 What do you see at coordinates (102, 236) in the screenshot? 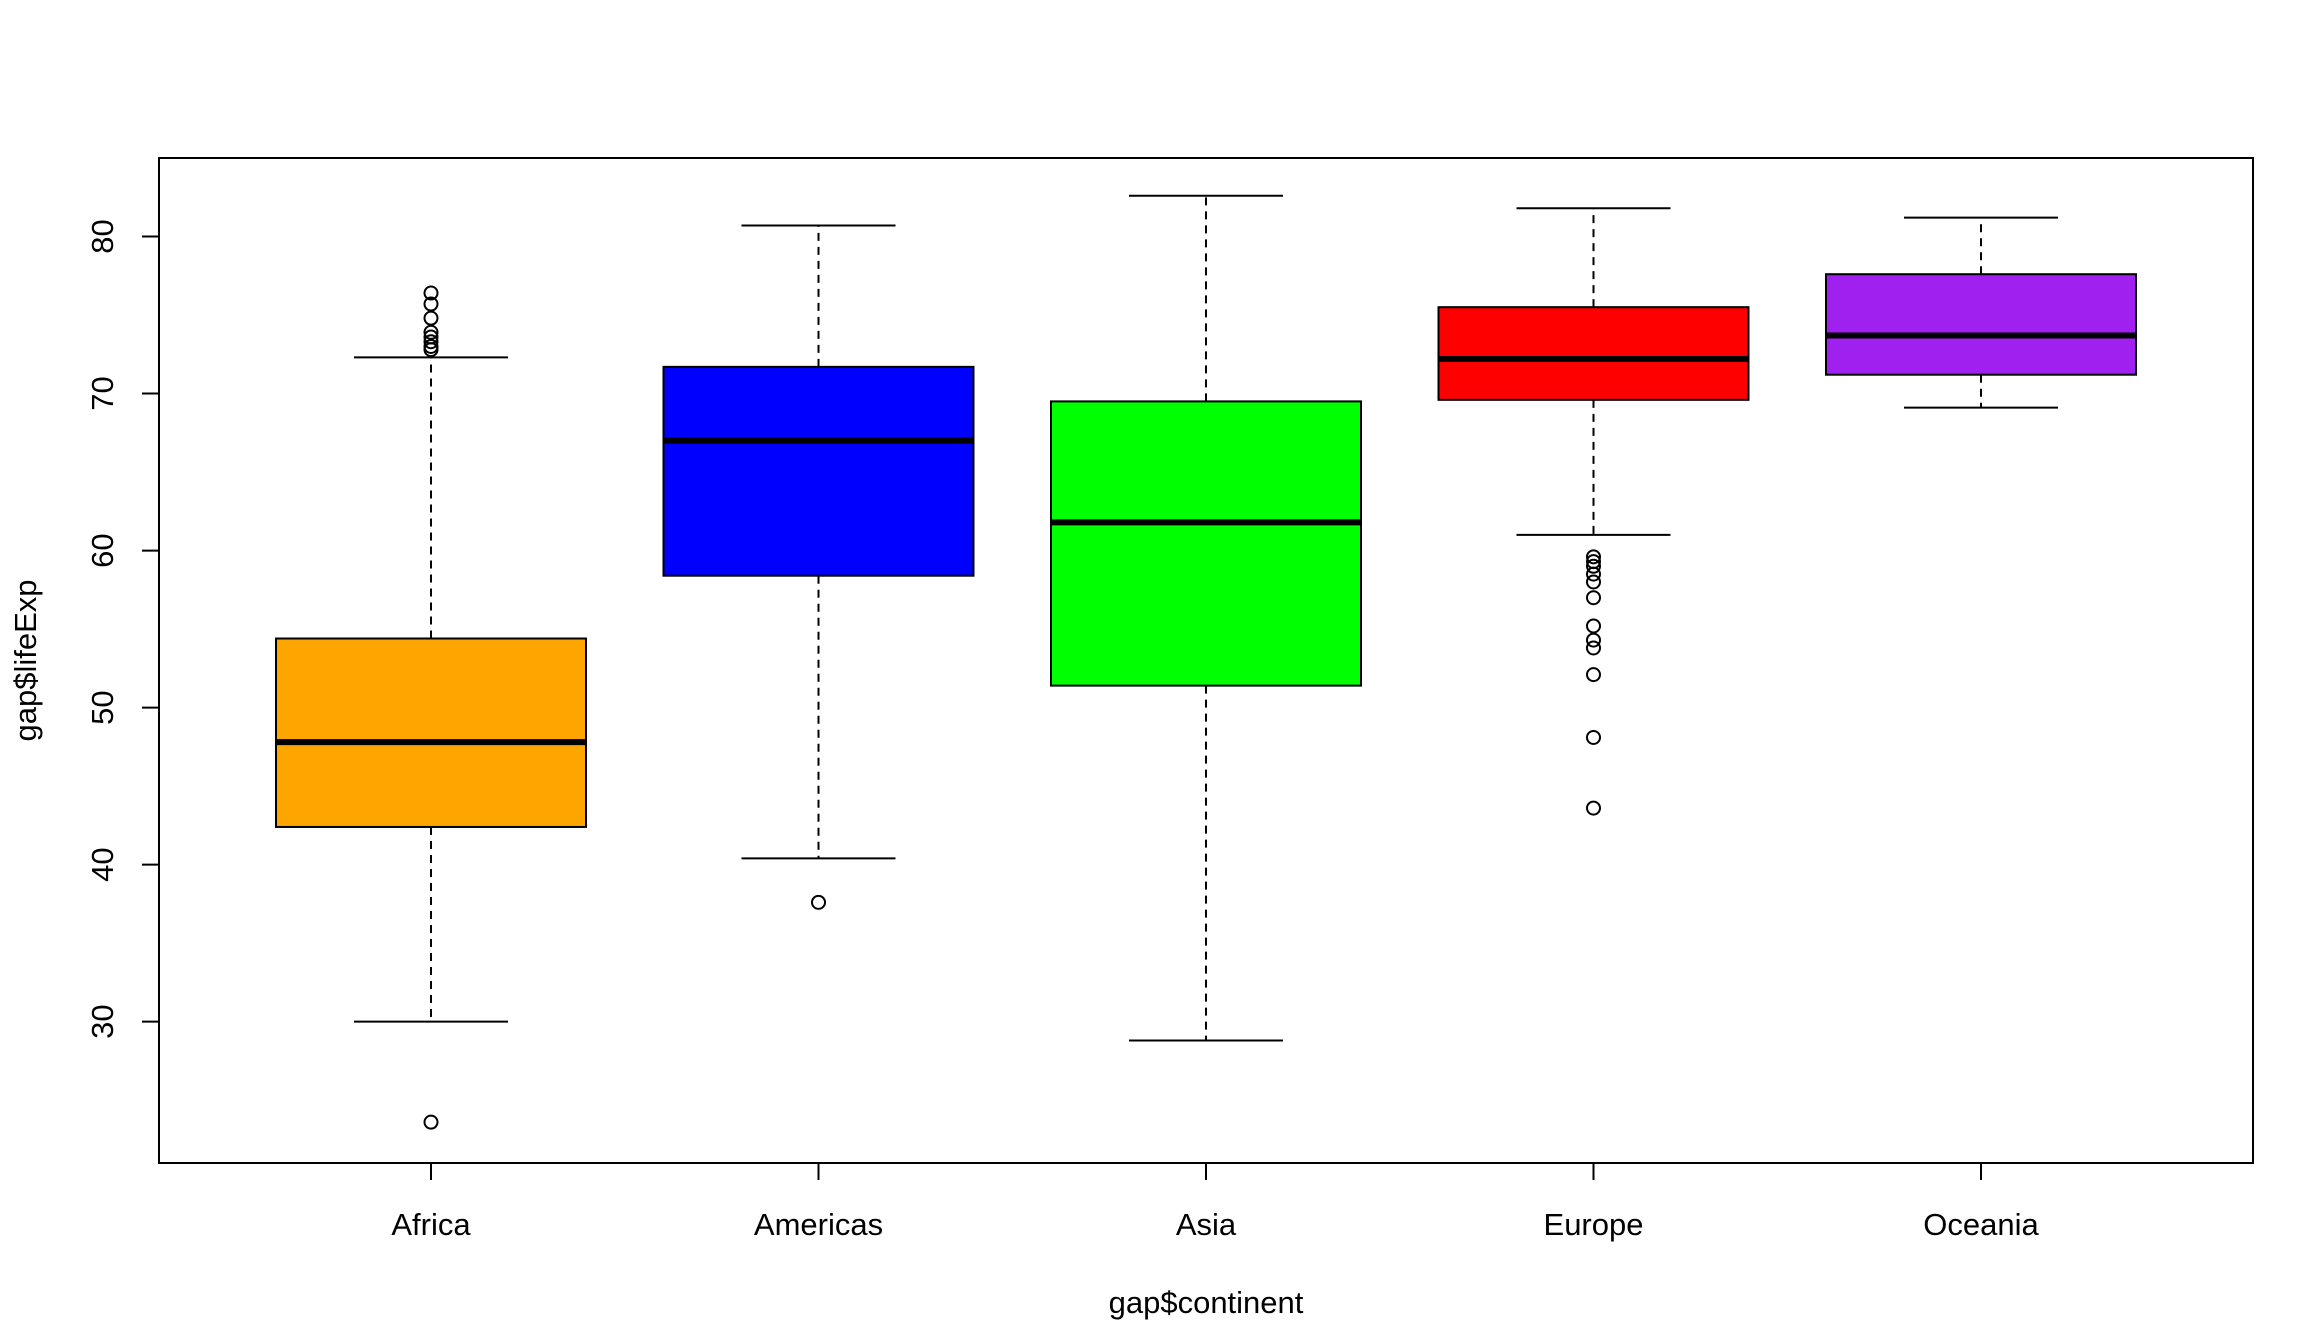
I see `y-tick-label: 80` at bounding box center [102, 236].